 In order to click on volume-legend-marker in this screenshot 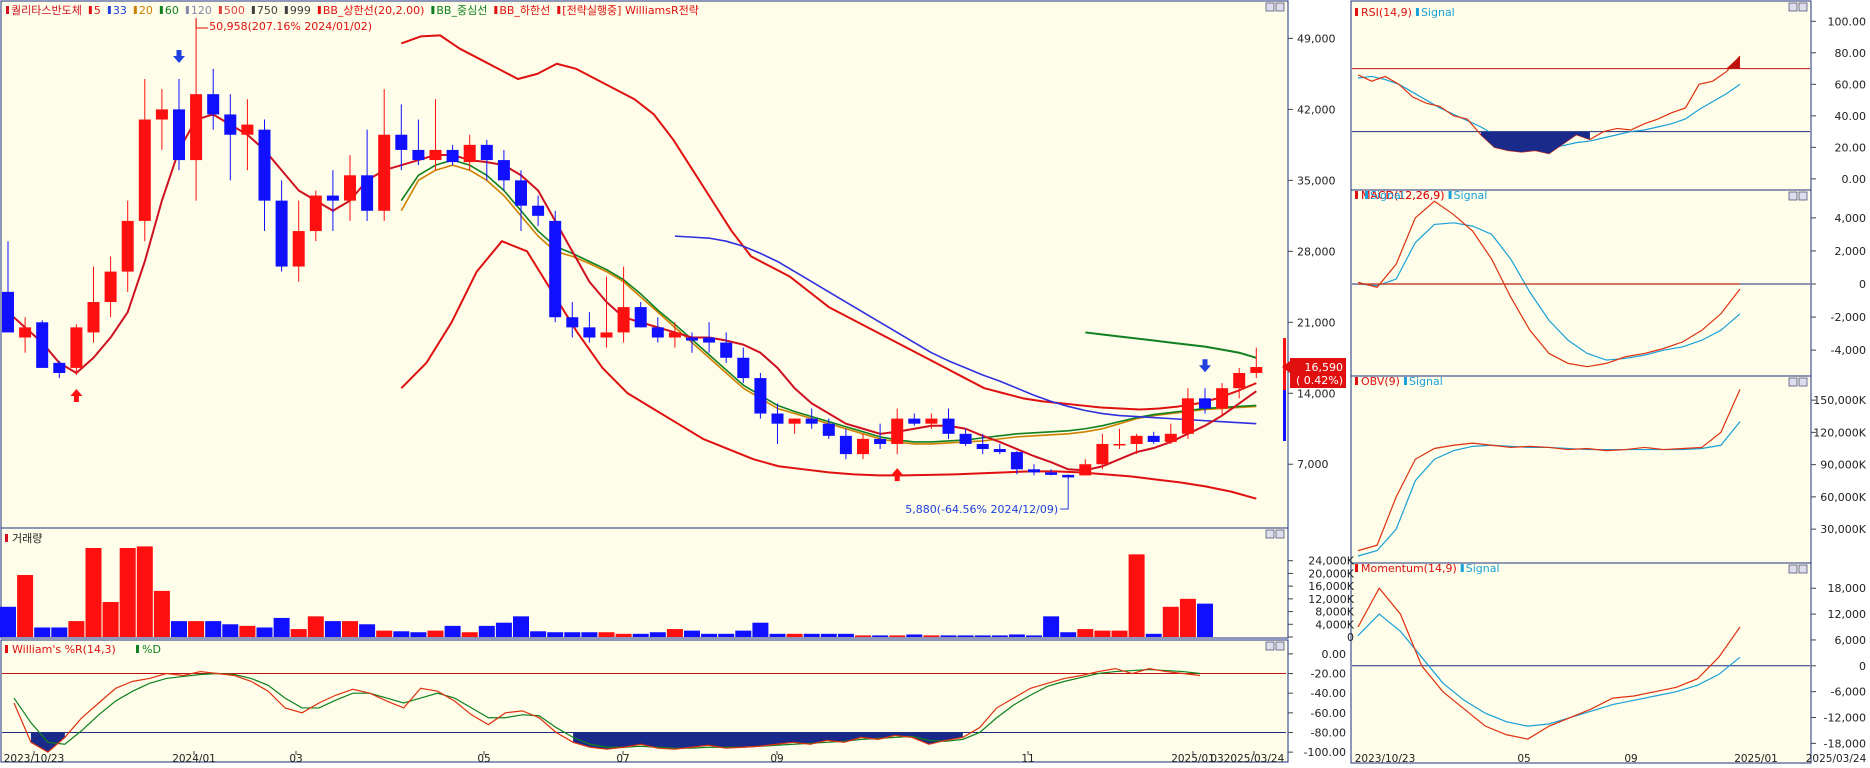, I will do `click(6, 538)`.